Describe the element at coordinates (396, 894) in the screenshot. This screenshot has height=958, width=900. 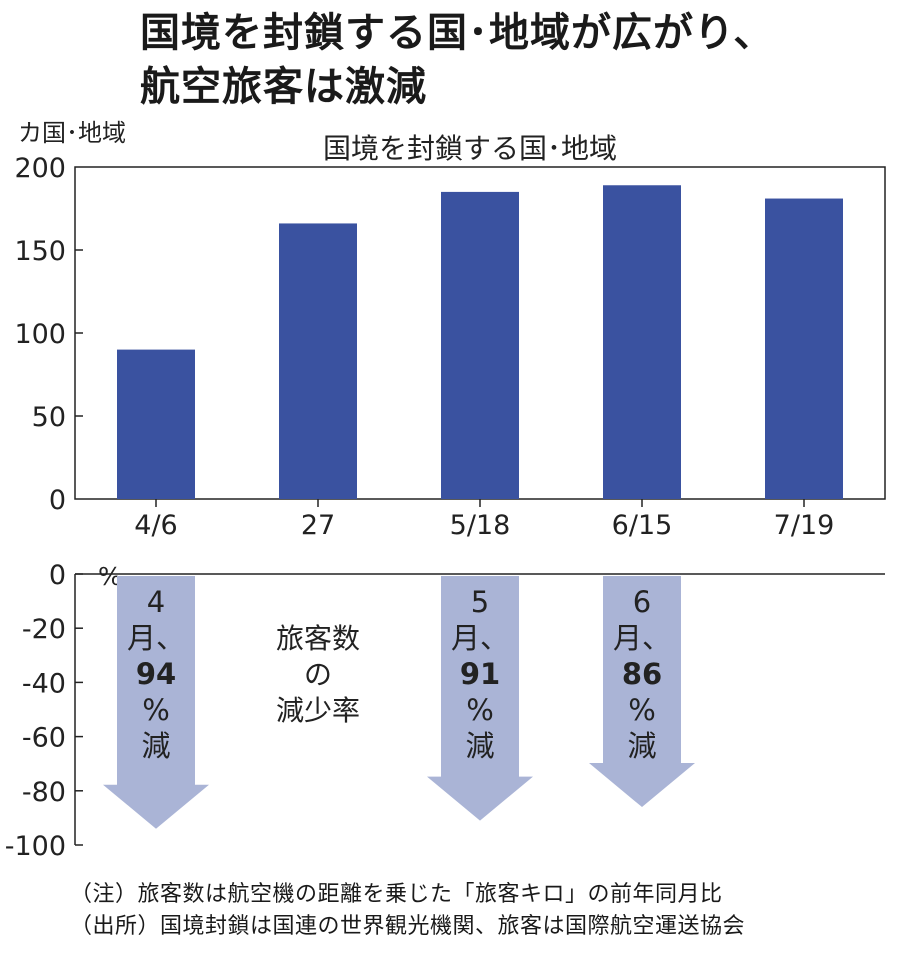
I see `note-text: （注）旅客数は航空機の距離を乗じた「旅客キロ」の前年同月比` at that location.